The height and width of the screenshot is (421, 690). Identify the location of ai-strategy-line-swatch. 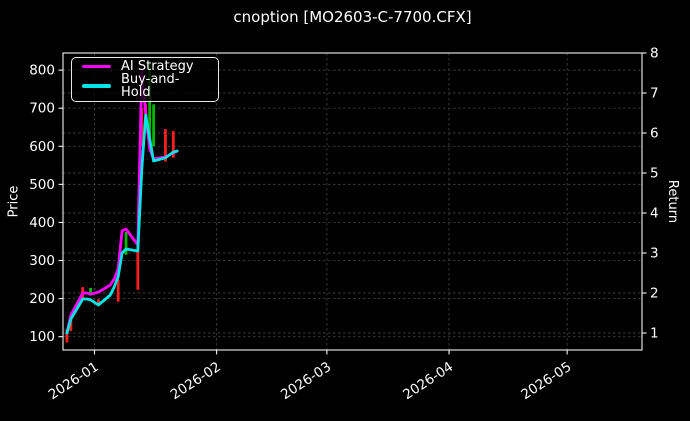
(96, 66).